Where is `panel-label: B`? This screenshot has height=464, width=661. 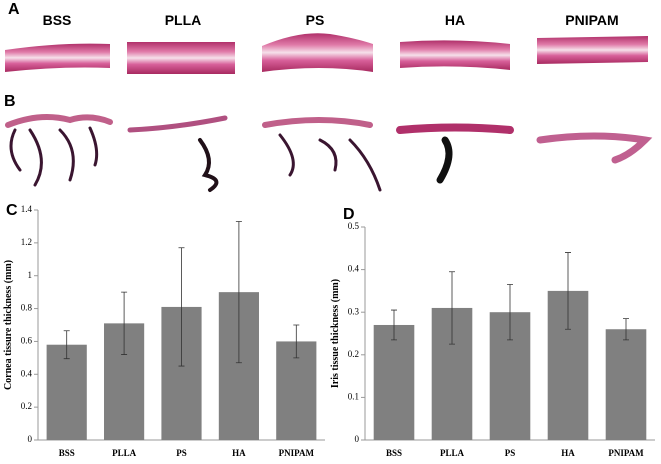
panel-label: B is located at coordinates (10, 101).